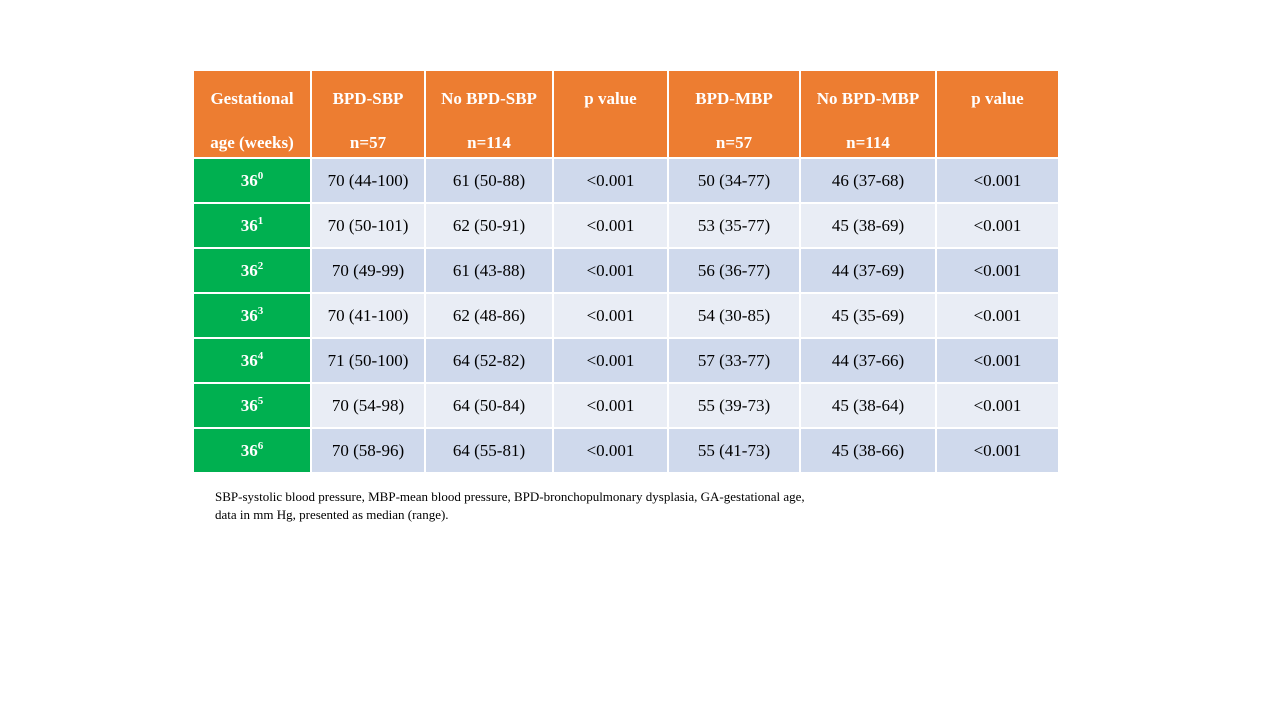 This screenshot has width=1280, height=720. What do you see at coordinates (610, 114) in the screenshot?
I see `header-p-value-sbp: p value` at bounding box center [610, 114].